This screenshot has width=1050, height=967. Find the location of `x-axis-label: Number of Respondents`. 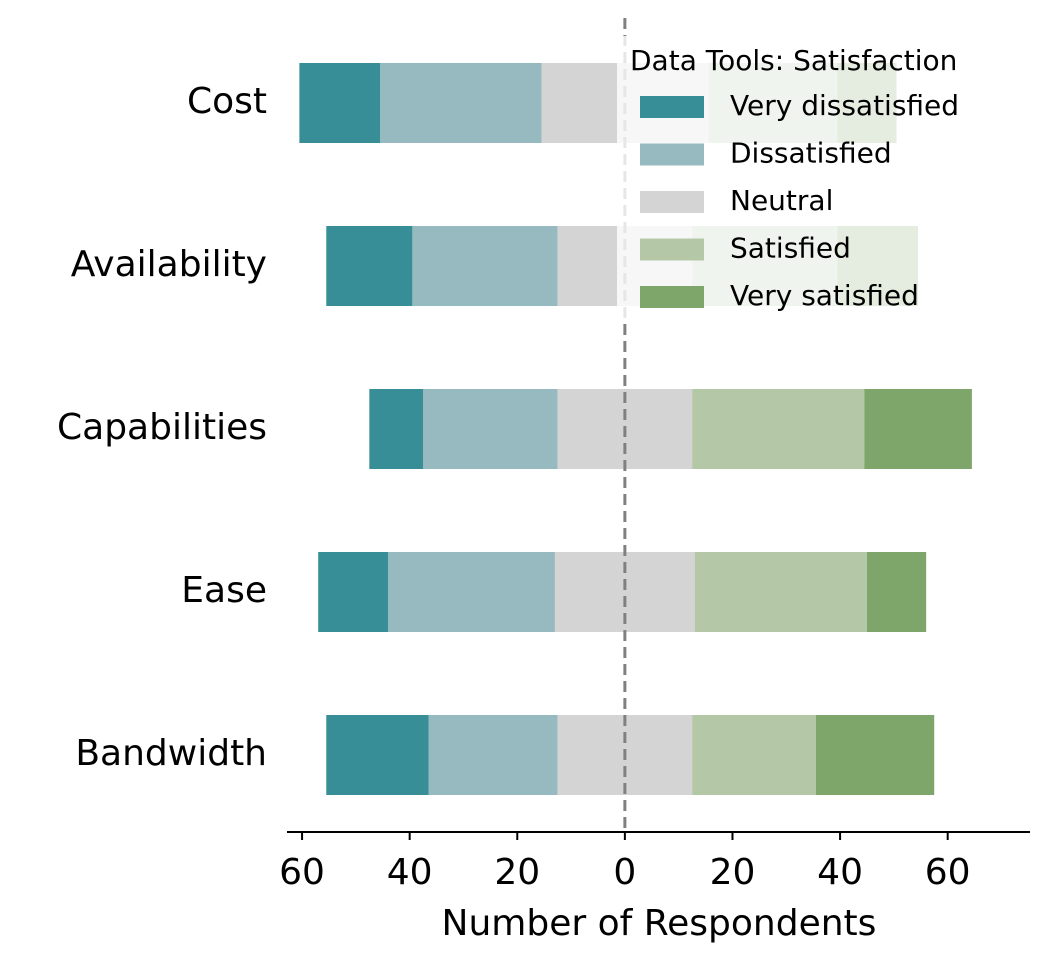

x-axis-label: Number of Respondents is located at coordinates (659, 923).